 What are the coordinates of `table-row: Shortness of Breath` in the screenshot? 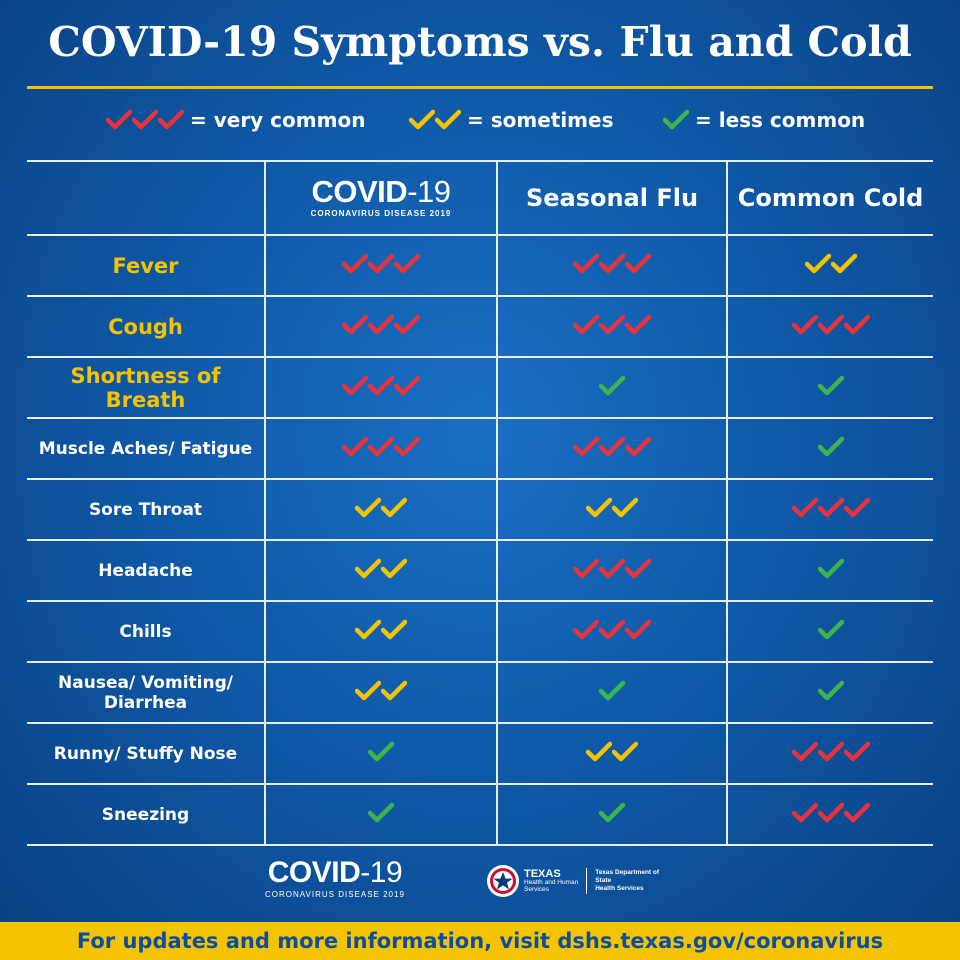 It's located at (480, 388).